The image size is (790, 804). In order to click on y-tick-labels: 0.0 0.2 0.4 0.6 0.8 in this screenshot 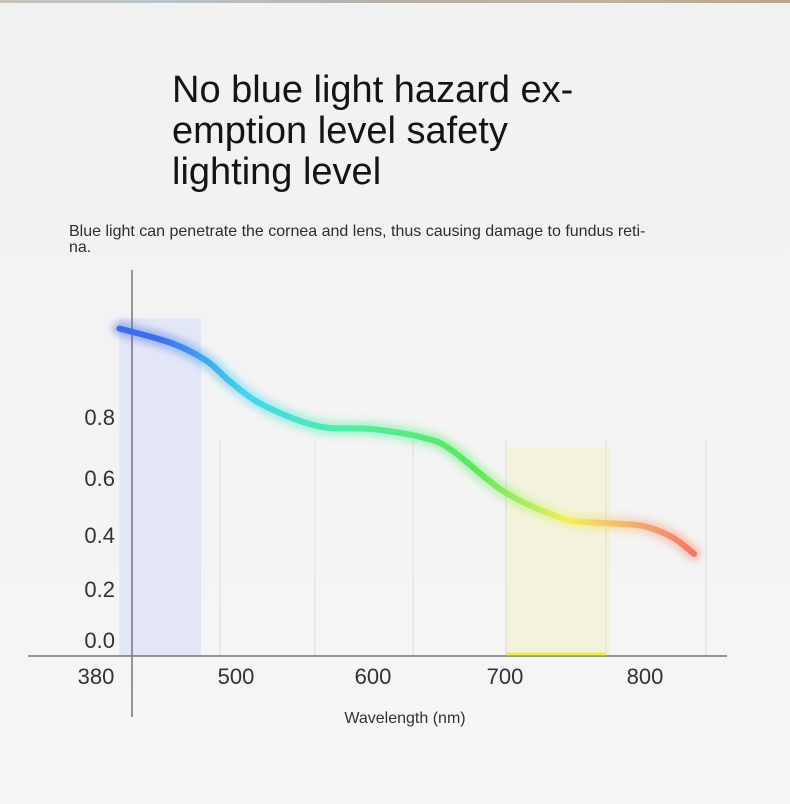, I will do `click(99, 529)`.